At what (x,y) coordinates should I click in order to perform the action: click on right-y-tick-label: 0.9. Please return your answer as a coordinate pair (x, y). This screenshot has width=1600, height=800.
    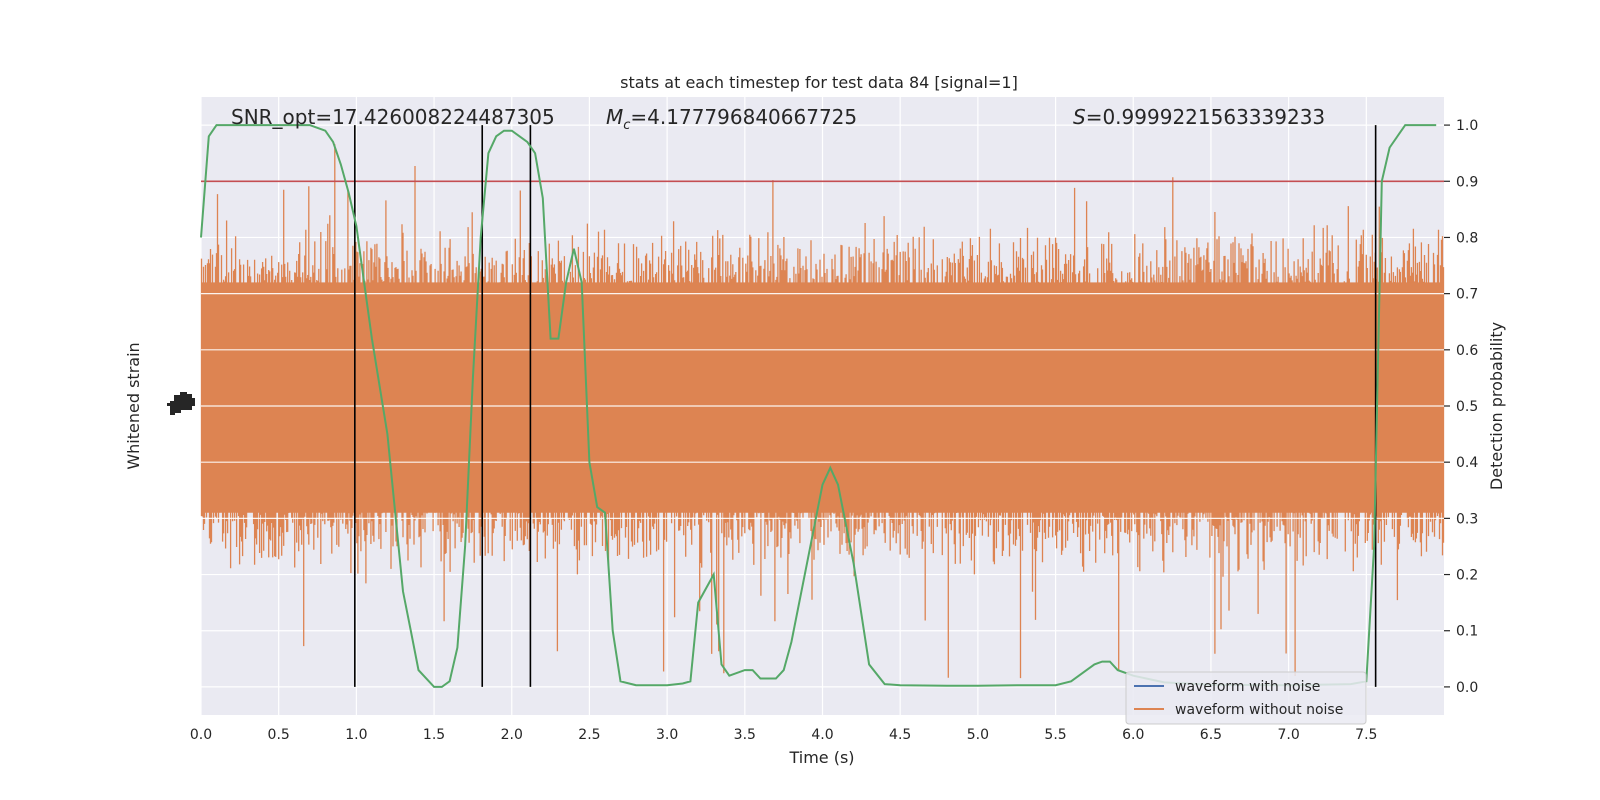
    Looking at the image, I should click on (1467, 182).